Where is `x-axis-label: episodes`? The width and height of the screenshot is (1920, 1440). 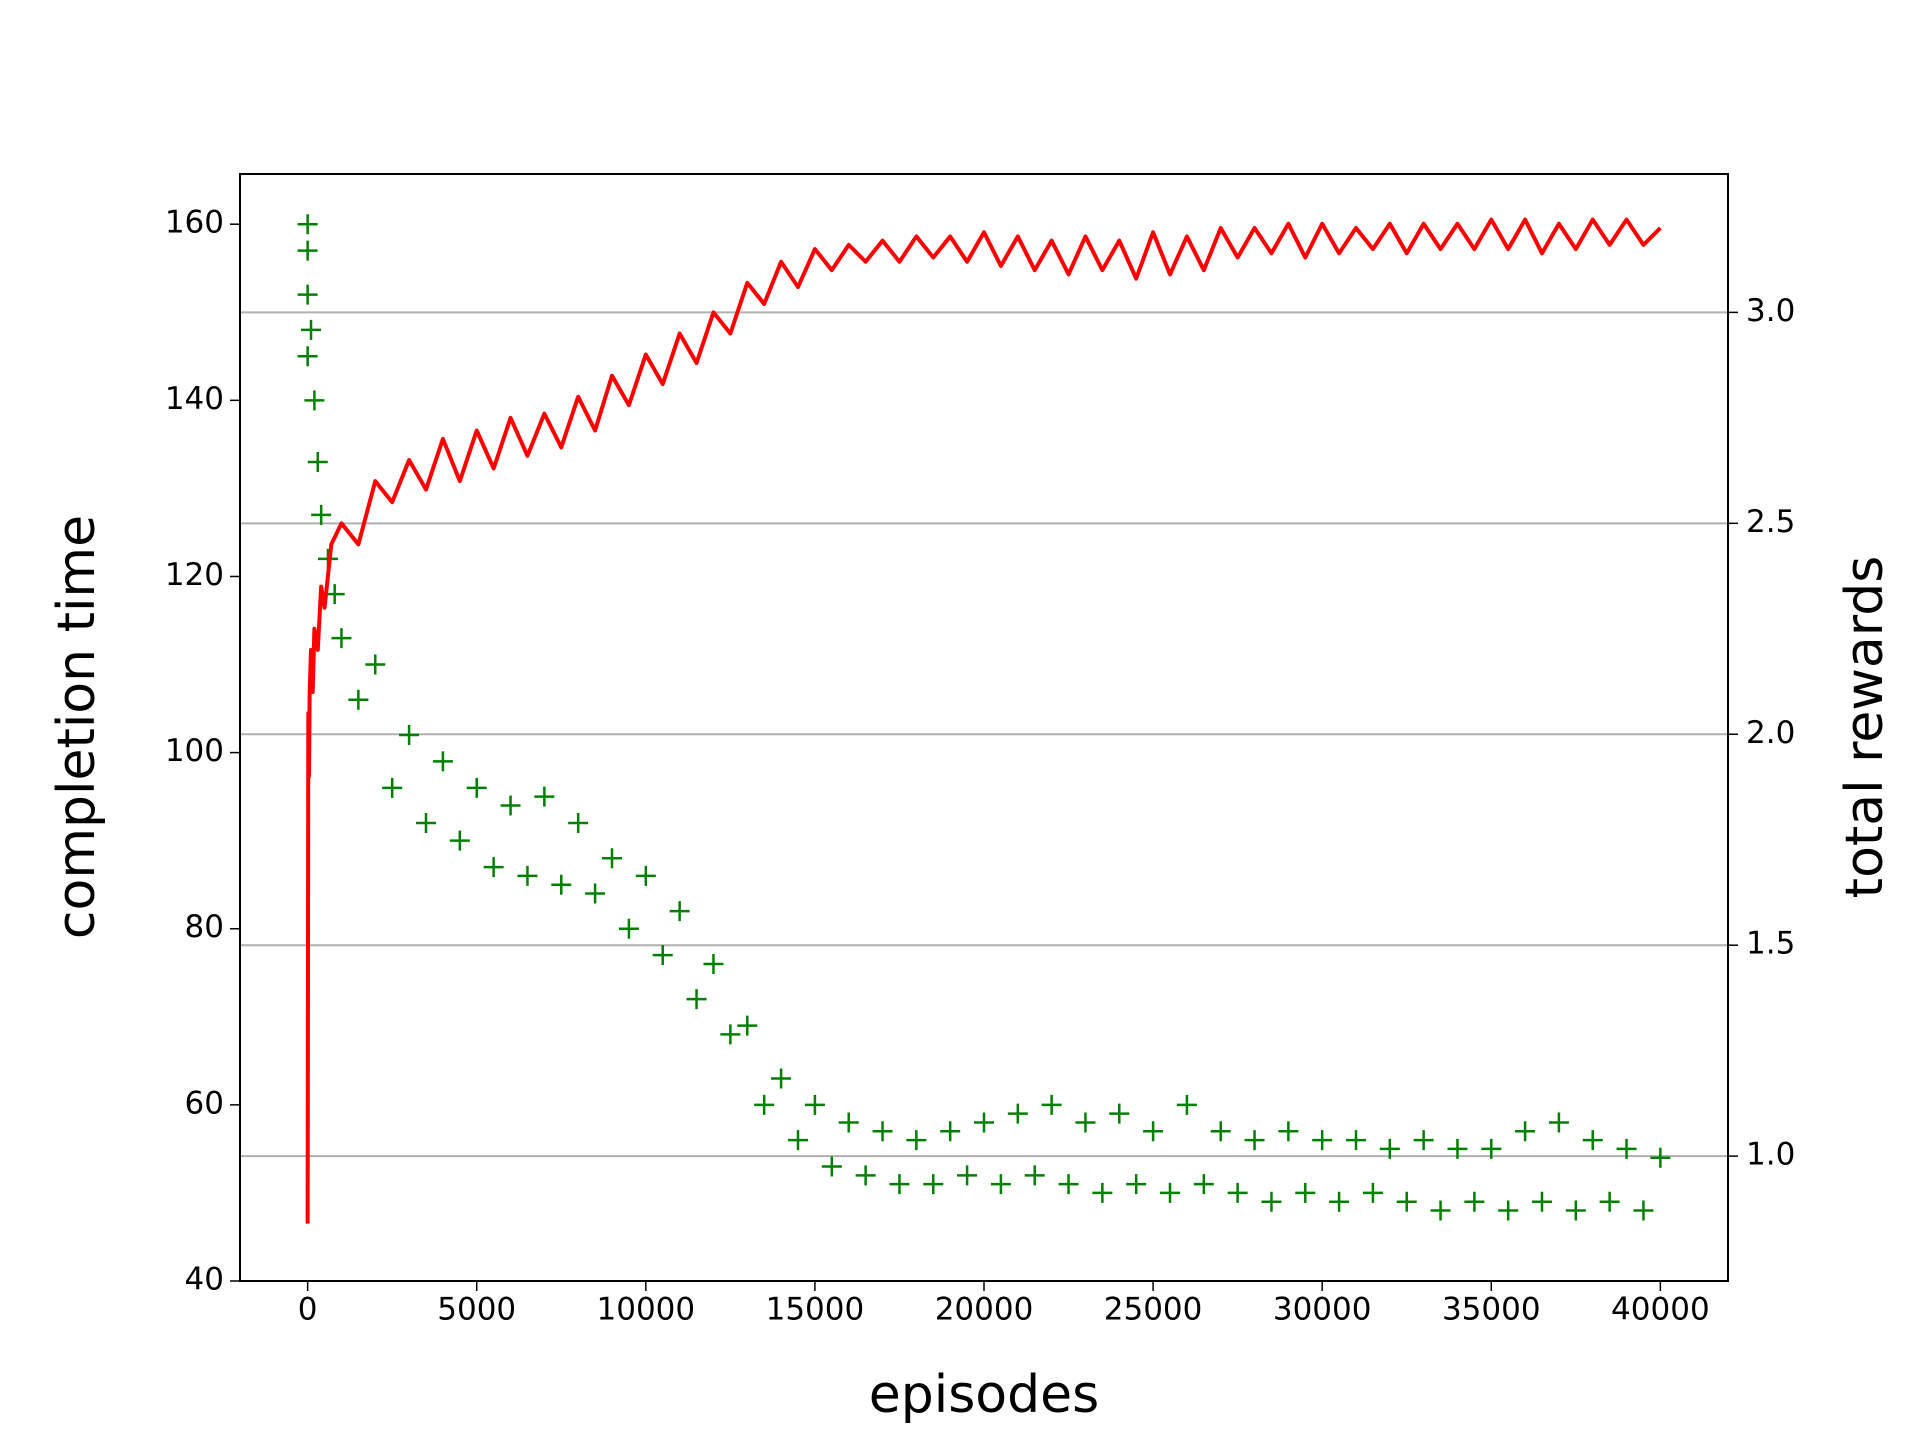 x-axis-label: episodes is located at coordinates (984, 1395).